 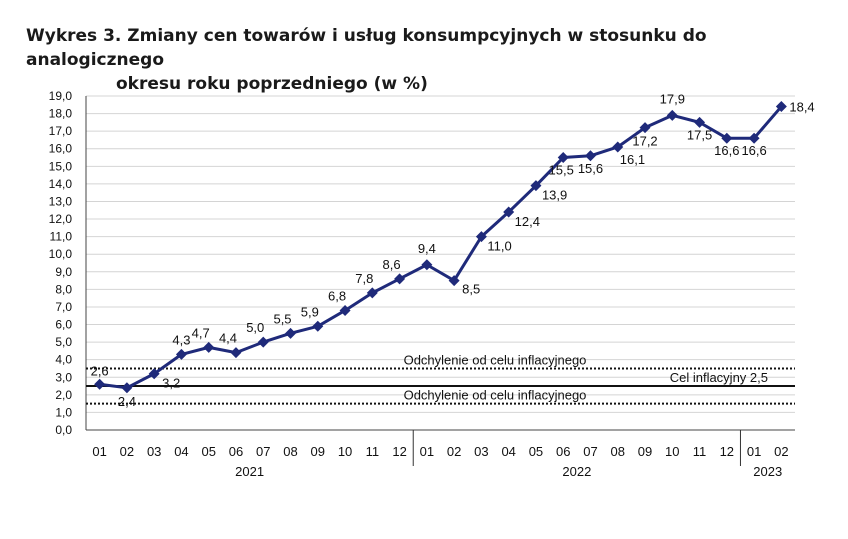 What do you see at coordinates (61, 131) in the screenshot?
I see `y-tick-label: 17,0` at bounding box center [61, 131].